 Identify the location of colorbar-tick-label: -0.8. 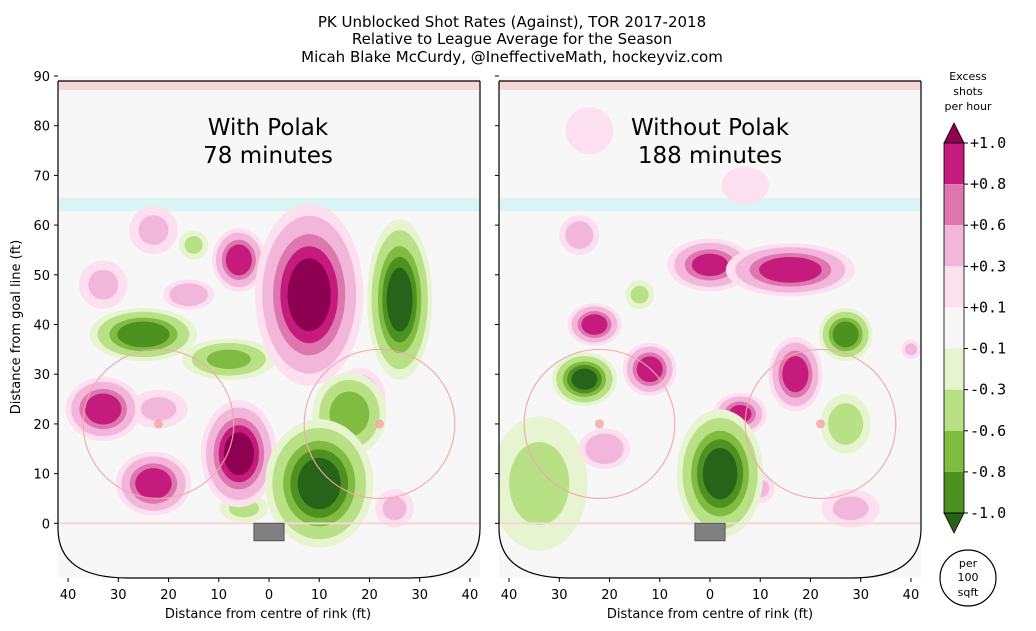
(988, 472).